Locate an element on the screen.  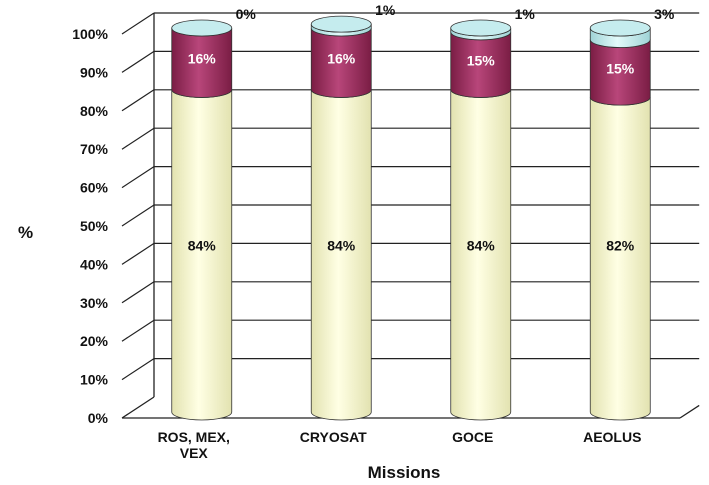
x-tick-label: GOCE is located at coordinates (472, 437).